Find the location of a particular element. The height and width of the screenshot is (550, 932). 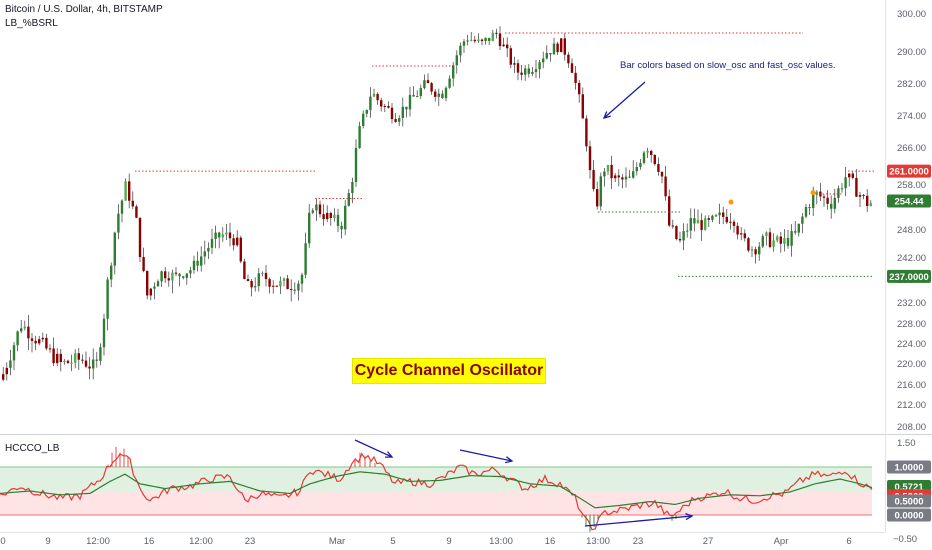

osc-badge-label-1: 0.5721 is located at coordinates (909, 487).